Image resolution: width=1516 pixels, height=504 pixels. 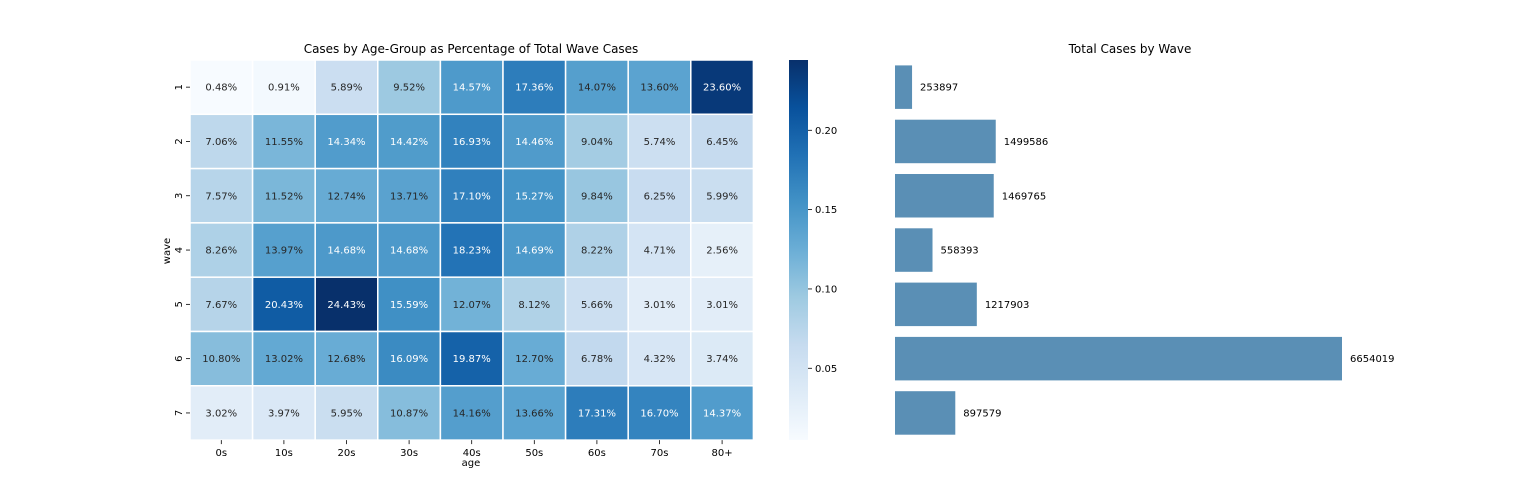 What do you see at coordinates (347, 88) in the screenshot?
I see `heatmap-cell-label: 5.89%` at bounding box center [347, 88].